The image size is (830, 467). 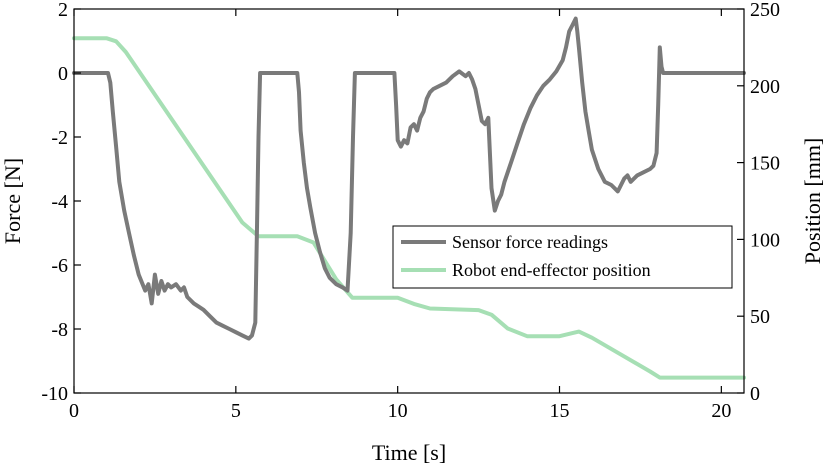 I want to click on legend-label-sensor-force: Sensor force readings, so click(x=530, y=242).